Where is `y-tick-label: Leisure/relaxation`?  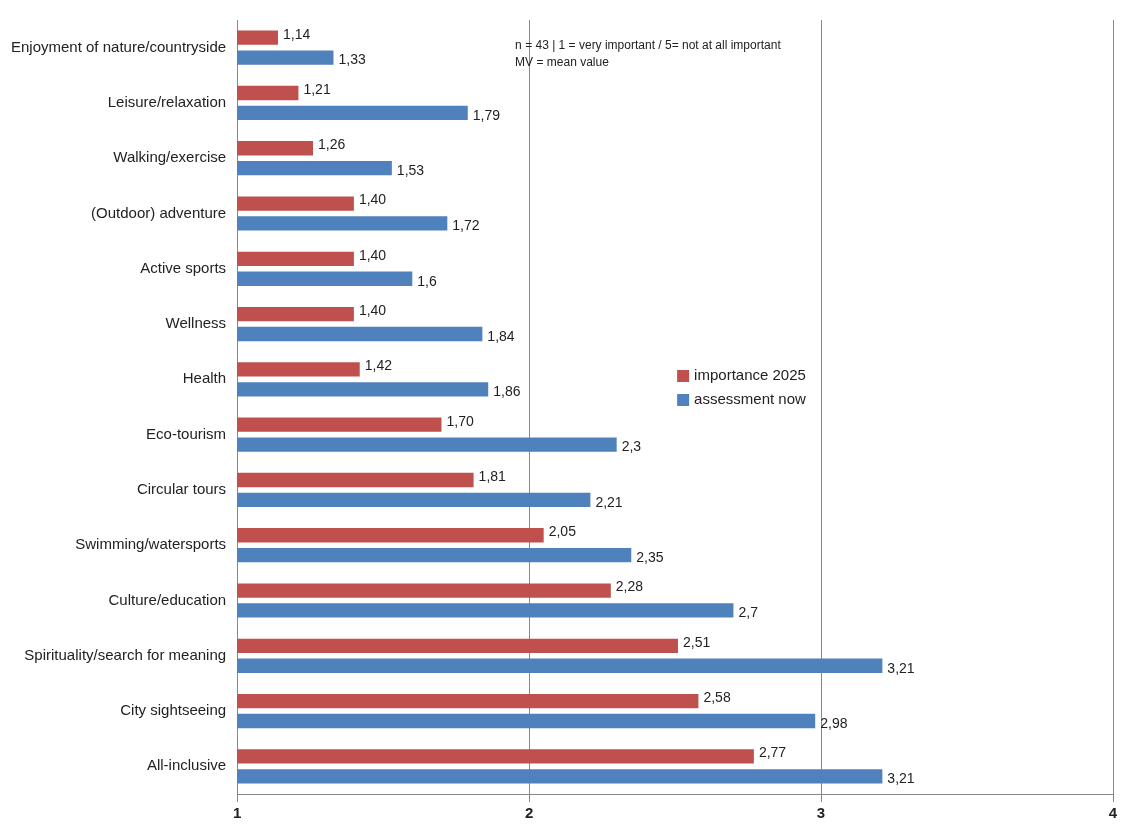
y-tick-label: Leisure/relaxation is located at coordinates (167, 102).